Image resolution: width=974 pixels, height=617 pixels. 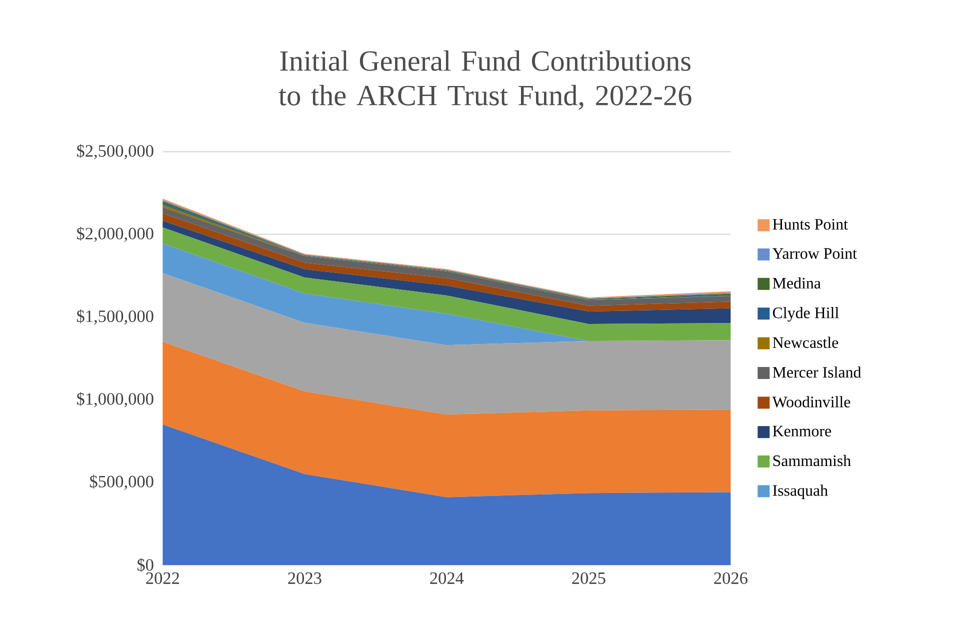 I want to click on legend-label: Yarrow Point, so click(x=814, y=253).